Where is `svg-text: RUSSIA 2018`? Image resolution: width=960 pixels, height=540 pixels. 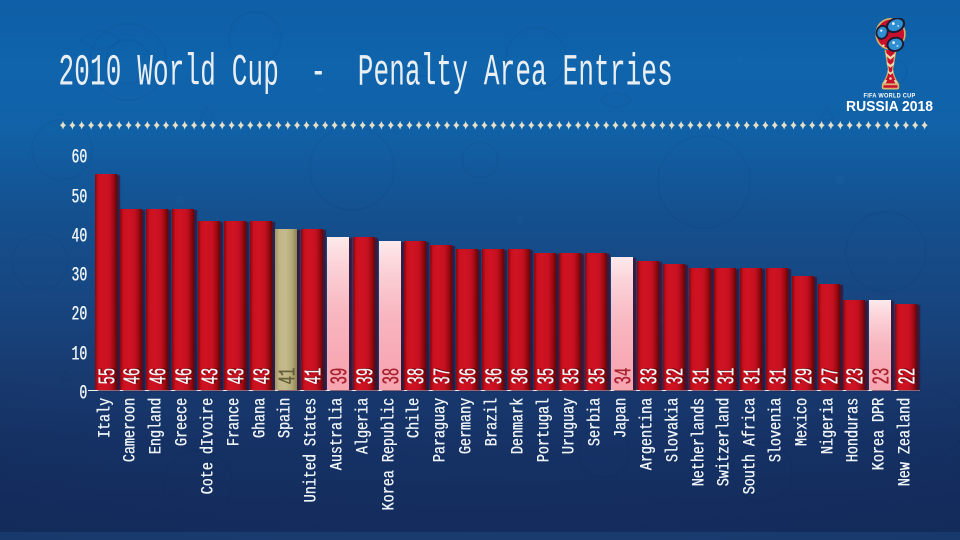
svg-text: RUSSIA 2018 is located at coordinates (889, 106).